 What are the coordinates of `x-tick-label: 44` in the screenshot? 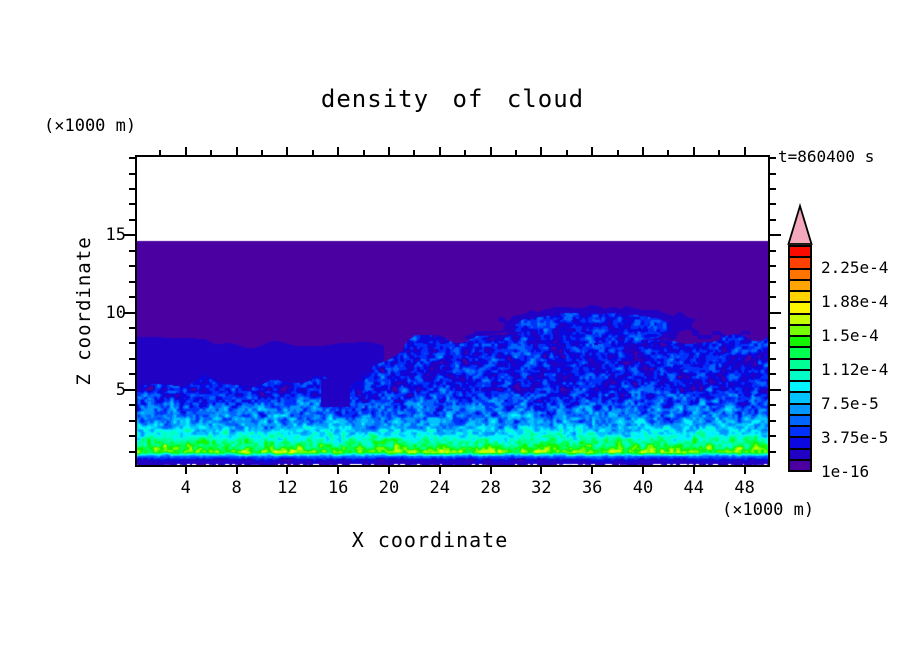 It's located at (694, 488).